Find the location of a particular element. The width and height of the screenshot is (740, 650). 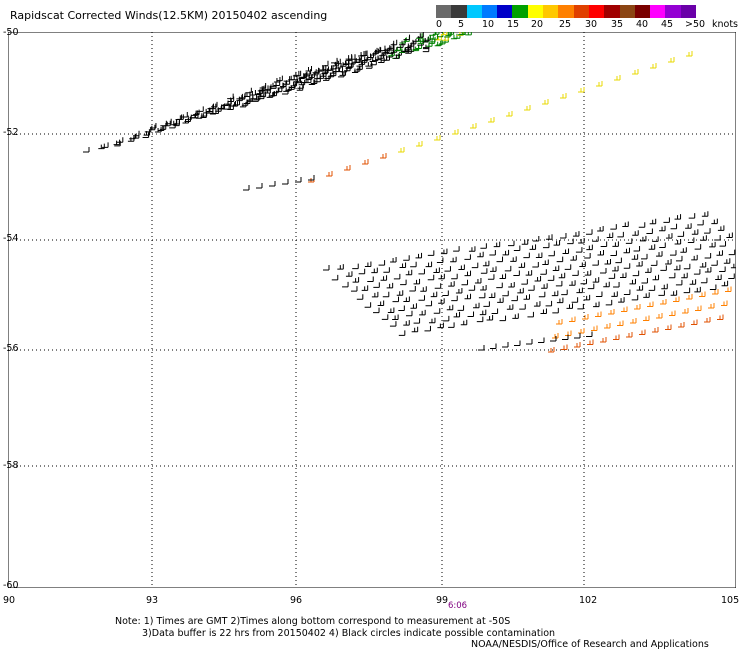

legend-label-5: 5 is located at coordinates (461, 24).